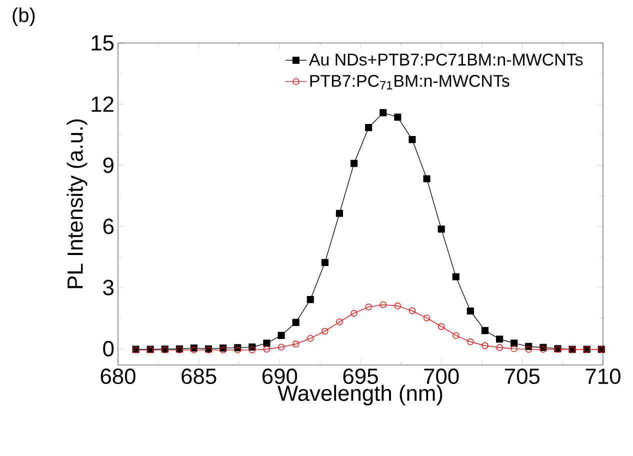 The width and height of the screenshot is (633, 456). What do you see at coordinates (441, 376) in the screenshot?
I see `x-tick-label: 700` at bounding box center [441, 376].